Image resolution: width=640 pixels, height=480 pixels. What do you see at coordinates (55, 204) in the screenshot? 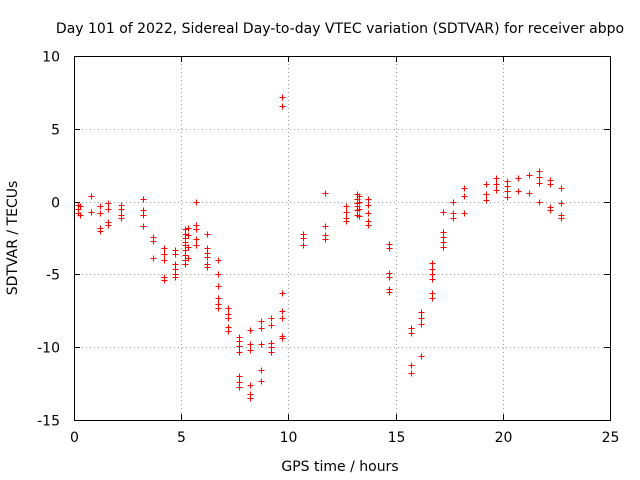
I see `y-tick-label: 0` at bounding box center [55, 204].